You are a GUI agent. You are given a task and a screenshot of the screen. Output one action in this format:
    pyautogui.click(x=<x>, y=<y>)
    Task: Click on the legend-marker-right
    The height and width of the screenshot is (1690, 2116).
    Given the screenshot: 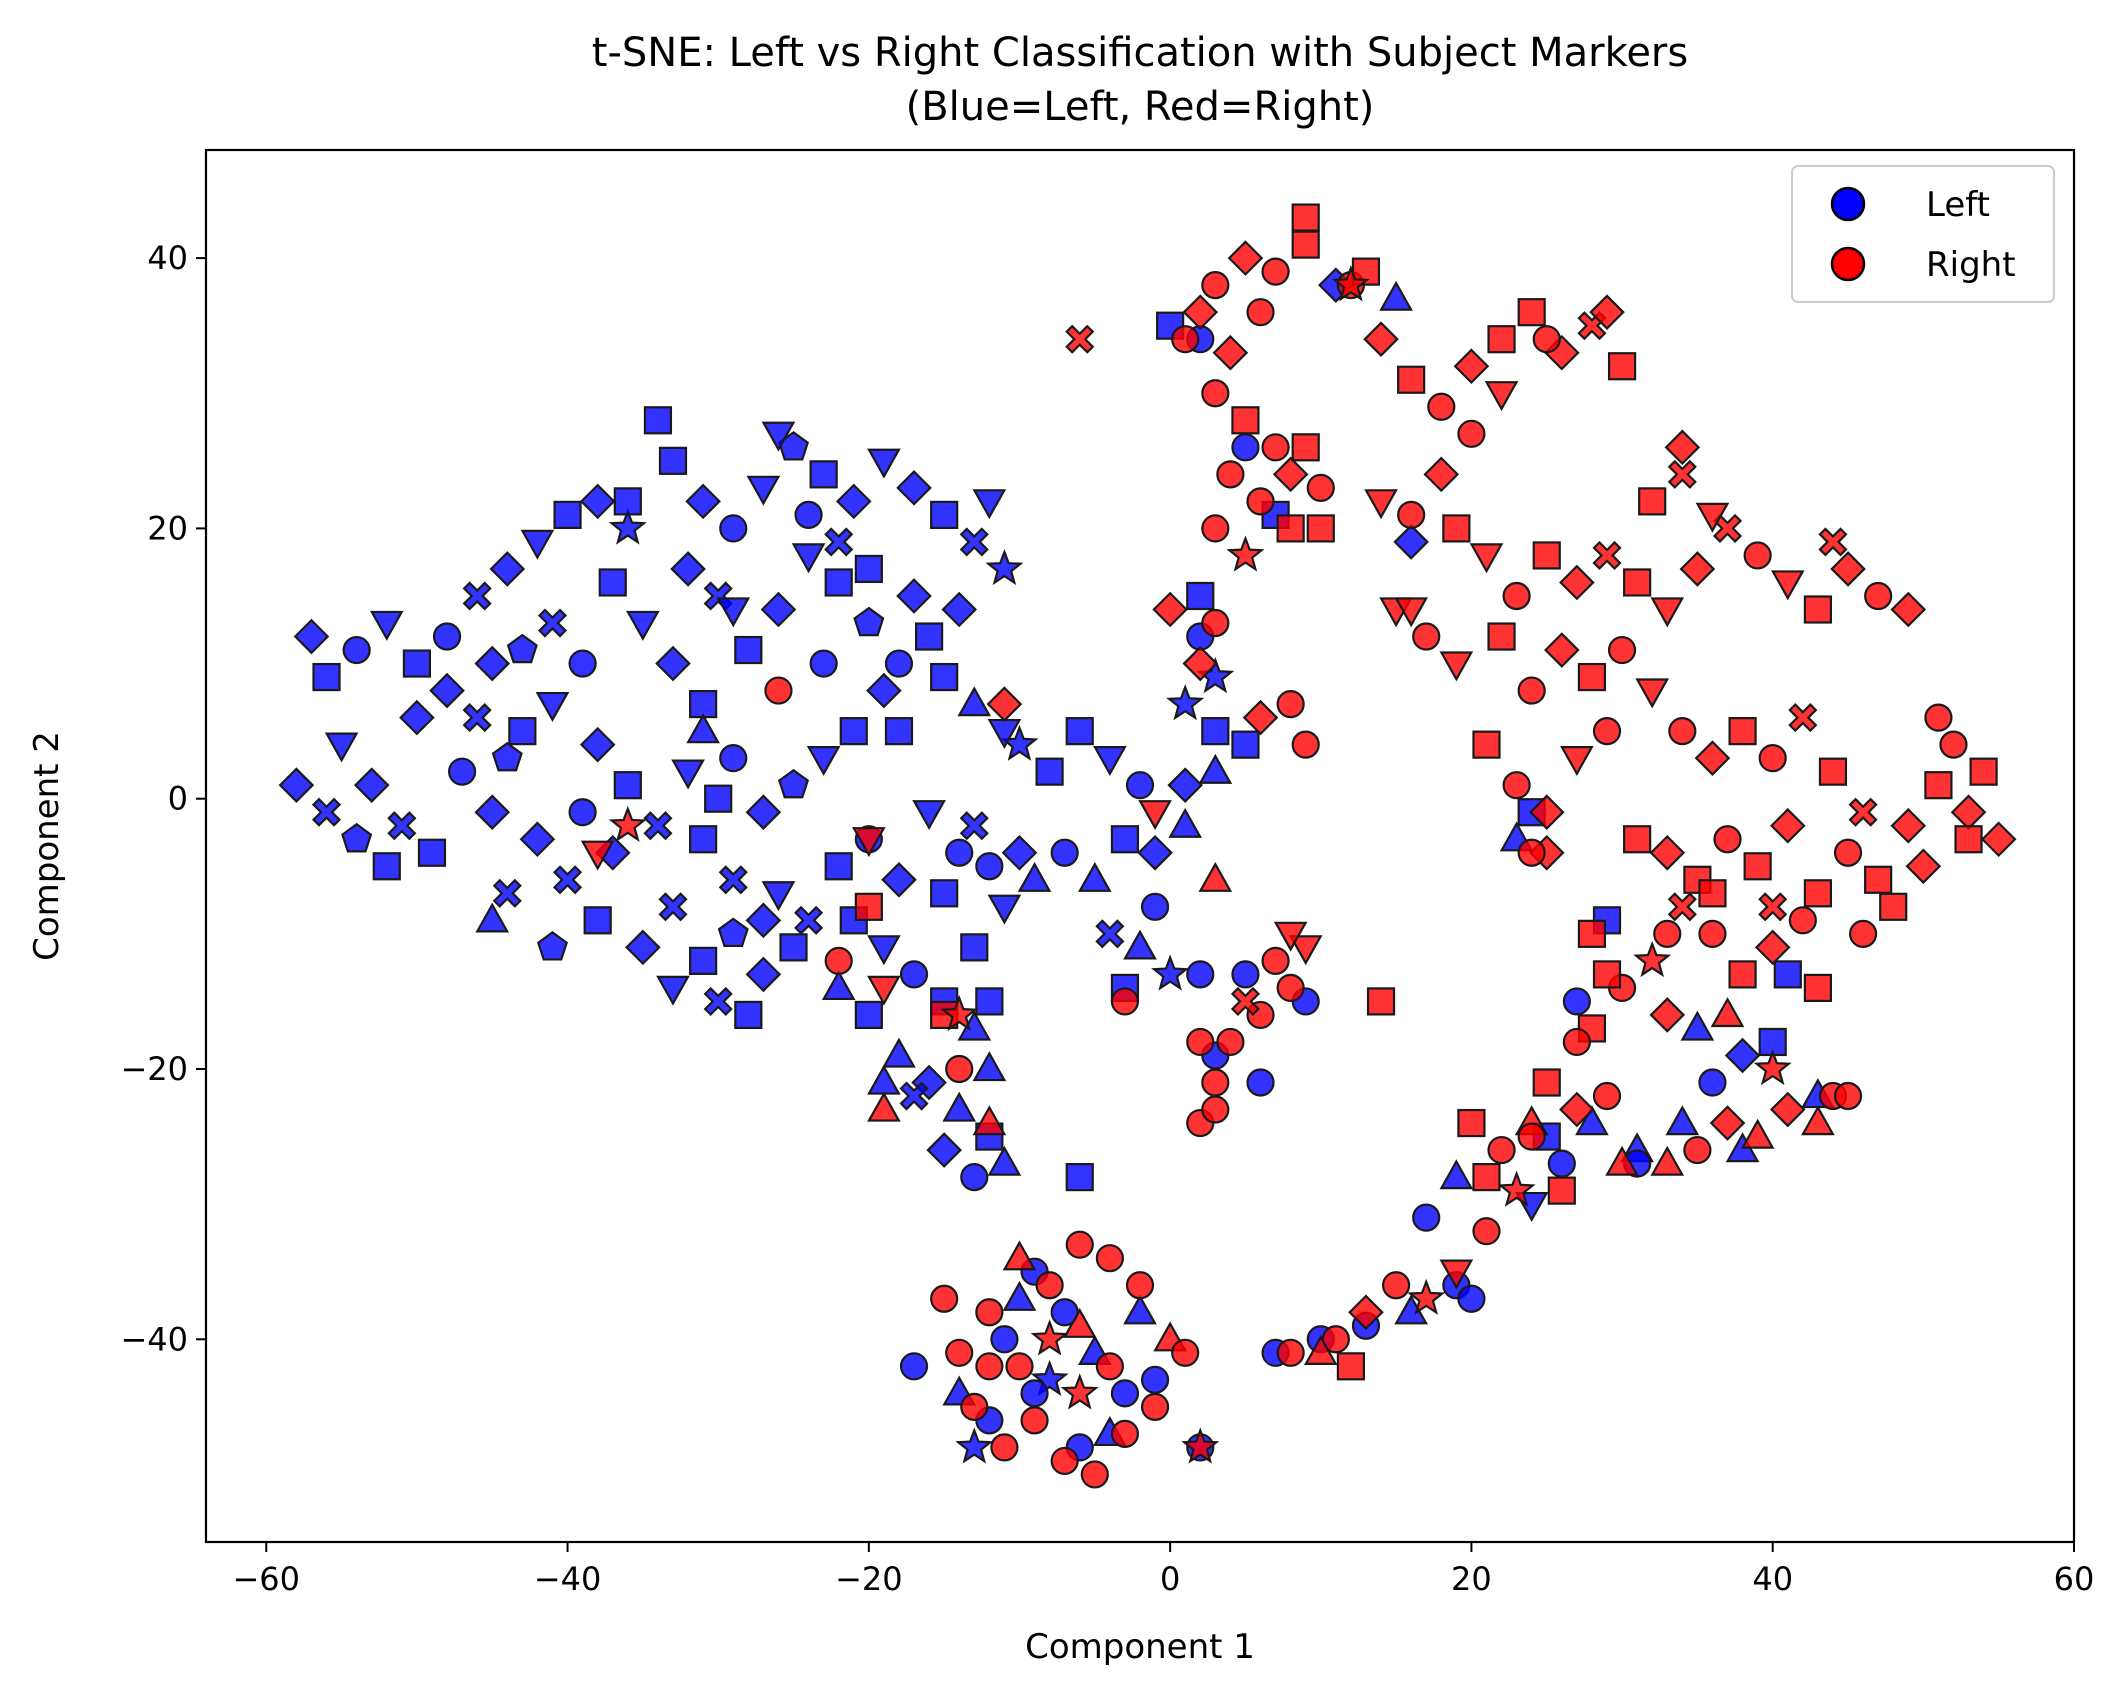 What is the action you would take?
    pyautogui.click(x=1848, y=264)
    